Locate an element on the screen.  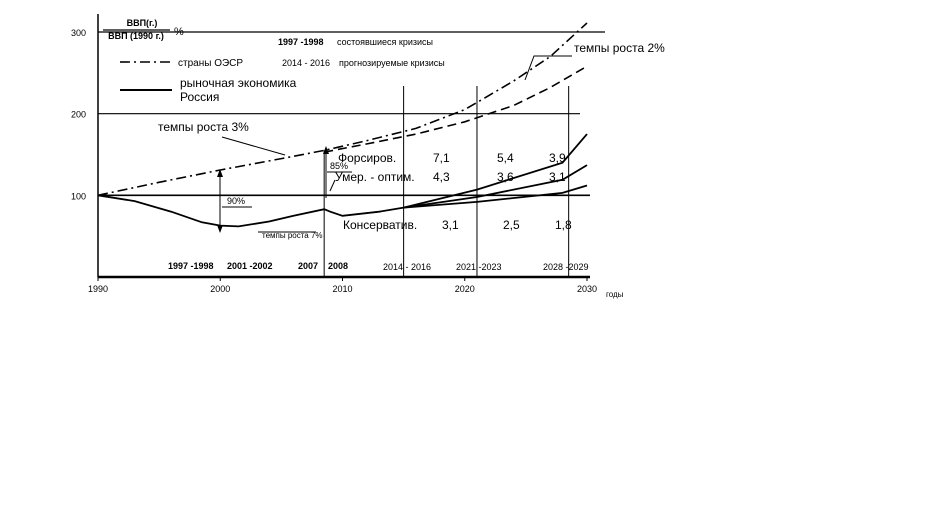
period-label-2014: 2014 - 2016 is located at coordinates (407, 267).